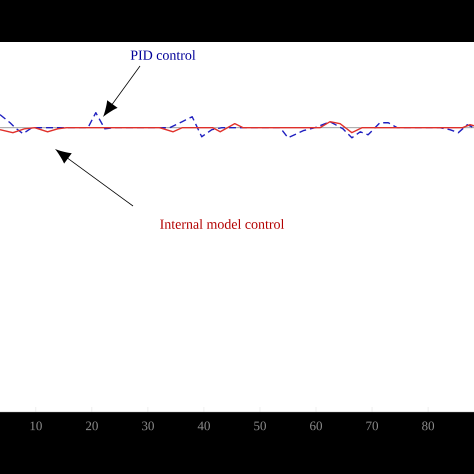 The height and width of the screenshot is (474, 474). Describe the element at coordinates (204, 426) in the screenshot. I see `x-tick-label: 40` at that location.